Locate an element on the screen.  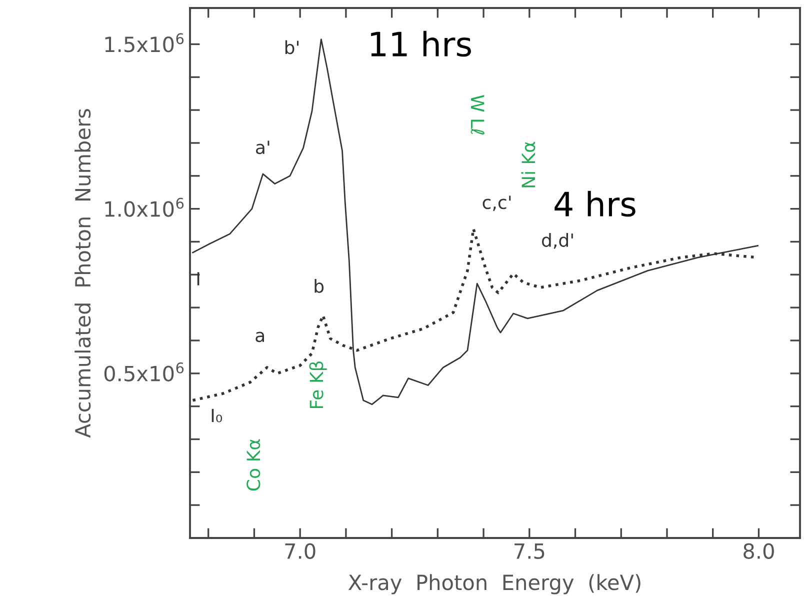
series-label: I₀ is located at coordinates (217, 415).